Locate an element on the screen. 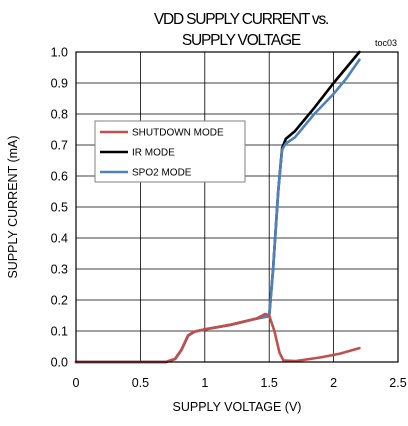 The width and height of the screenshot is (408, 426). legend-label: SHUTDOWN MODE is located at coordinates (178, 133).